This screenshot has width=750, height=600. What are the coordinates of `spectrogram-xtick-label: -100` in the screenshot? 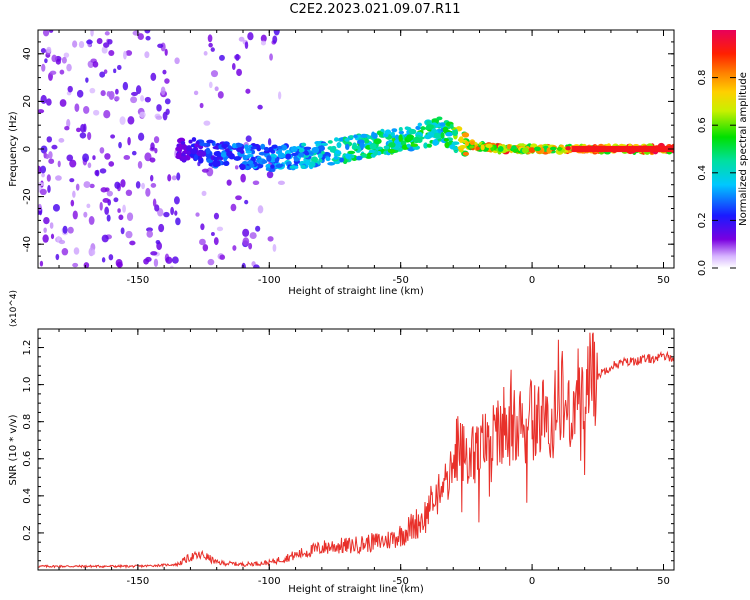 It's located at (269, 280).